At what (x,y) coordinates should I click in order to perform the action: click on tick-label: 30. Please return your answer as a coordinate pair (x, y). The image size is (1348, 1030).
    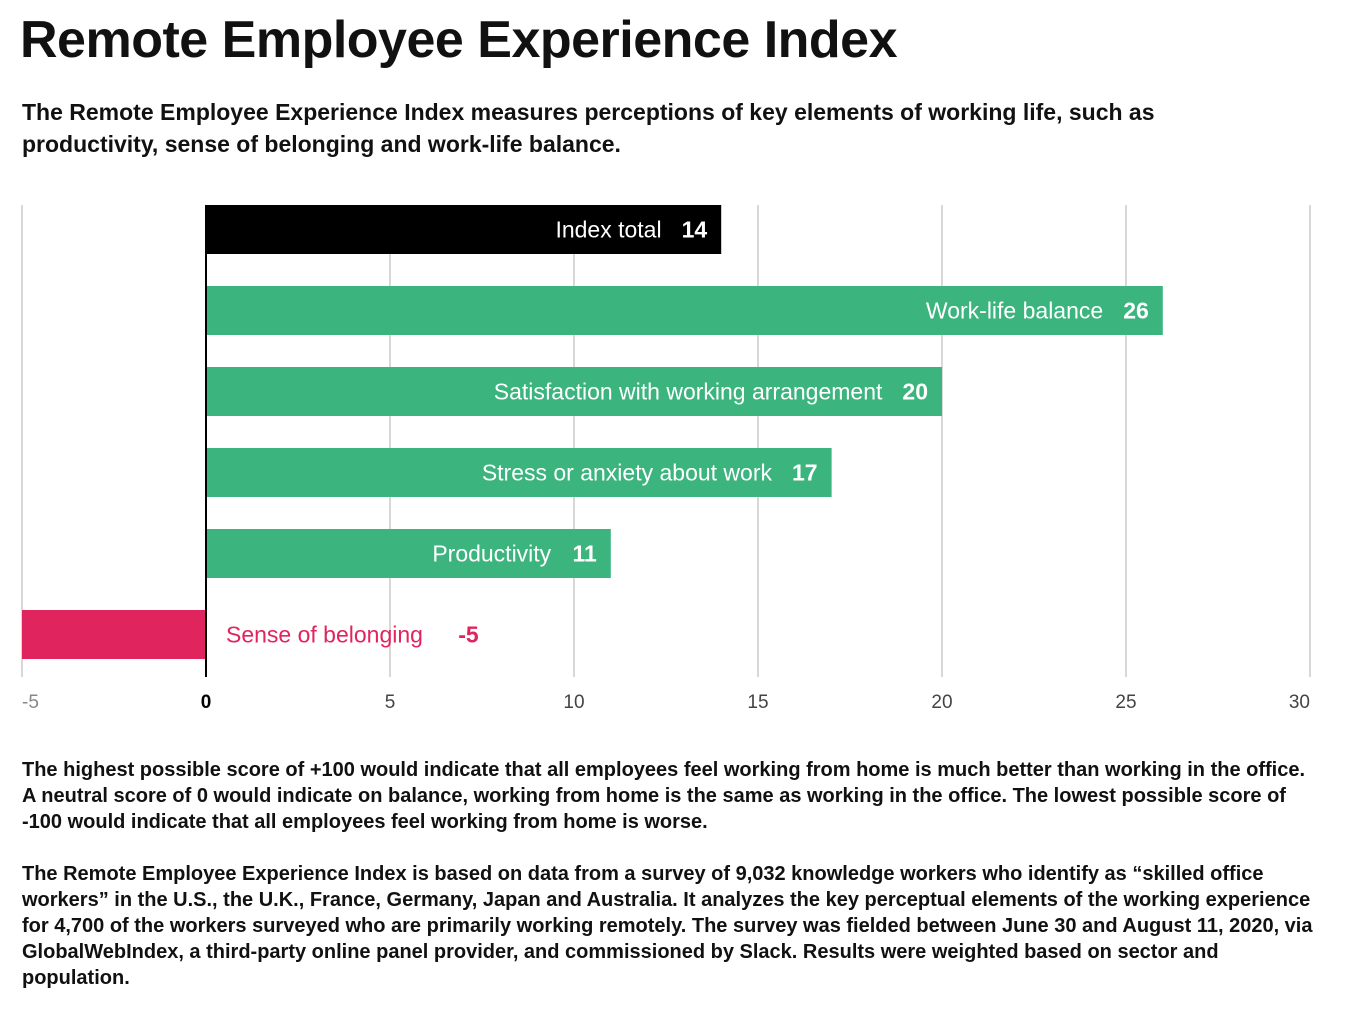
    Looking at the image, I should click on (1299, 702).